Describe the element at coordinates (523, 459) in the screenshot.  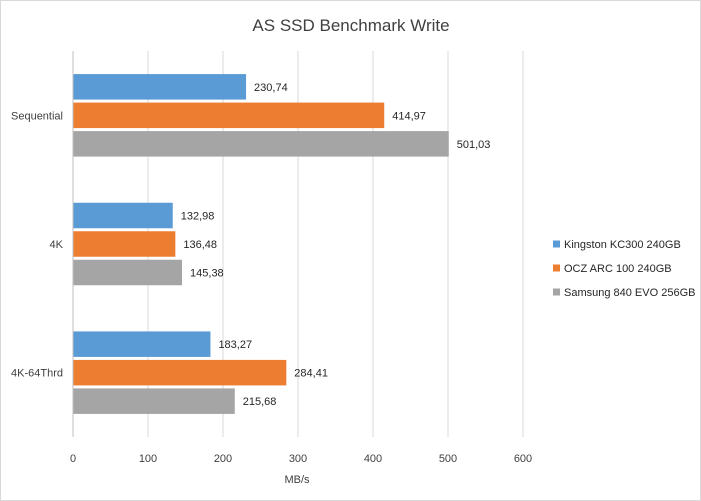
I see `x-tick-label: 600` at that location.